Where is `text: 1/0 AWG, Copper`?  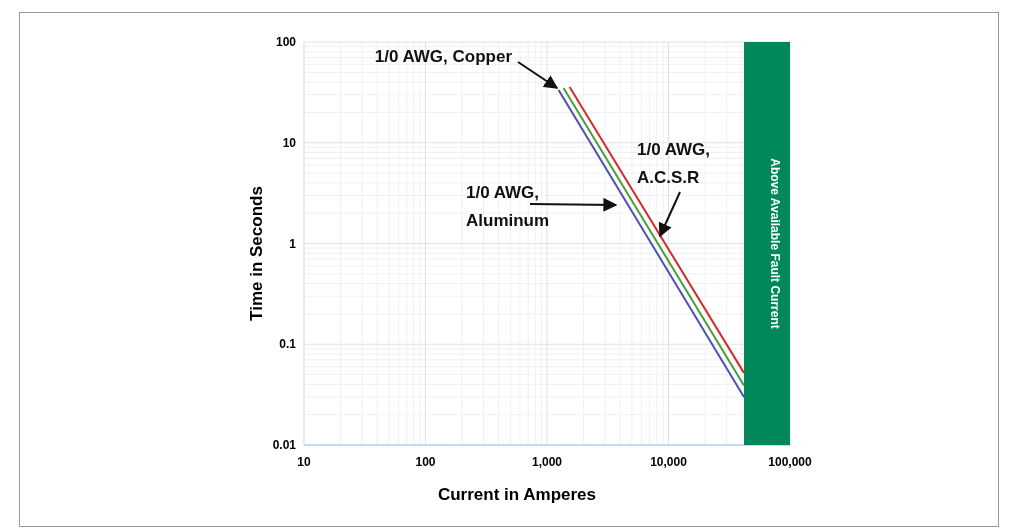
text: 1/0 AWG, Copper is located at coordinates (443, 56).